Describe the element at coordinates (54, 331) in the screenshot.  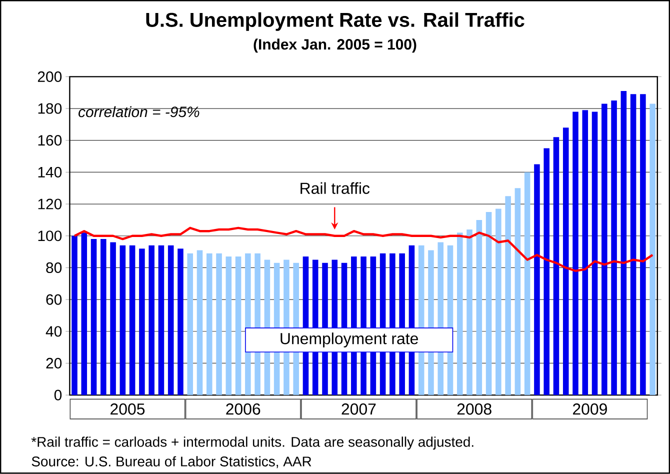
I see `y-tick-label: 40` at that location.